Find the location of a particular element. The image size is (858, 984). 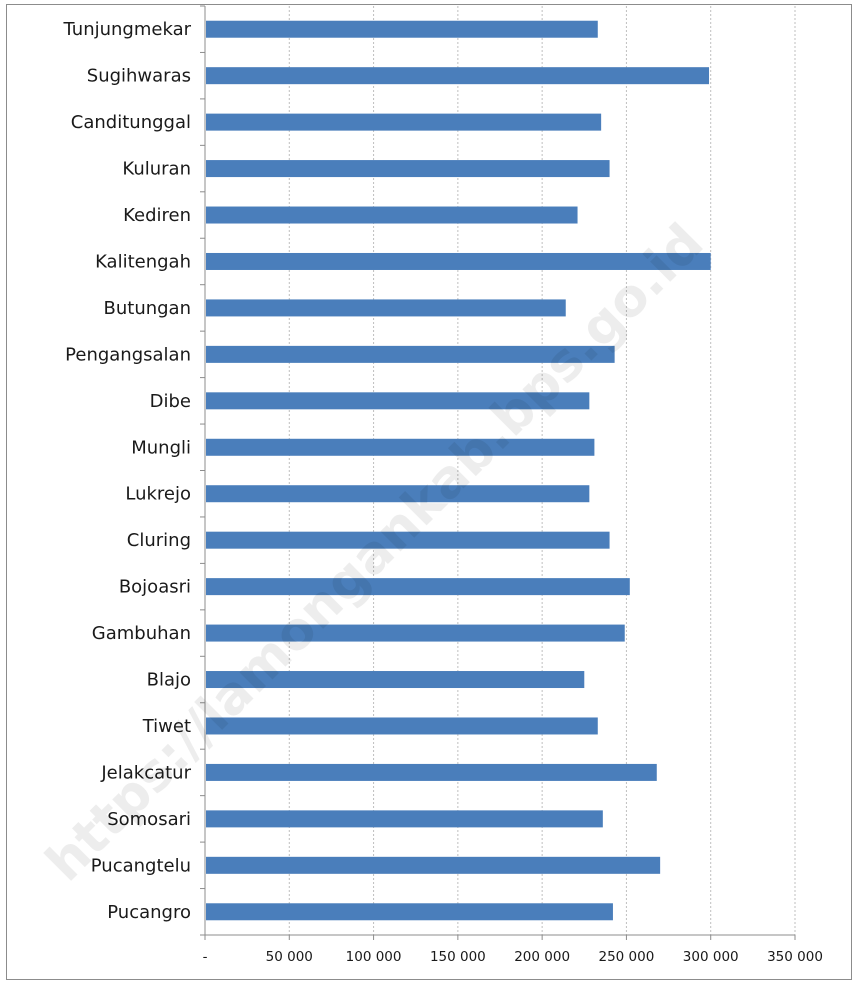

category-label: Kediren is located at coordinates (157, 215).